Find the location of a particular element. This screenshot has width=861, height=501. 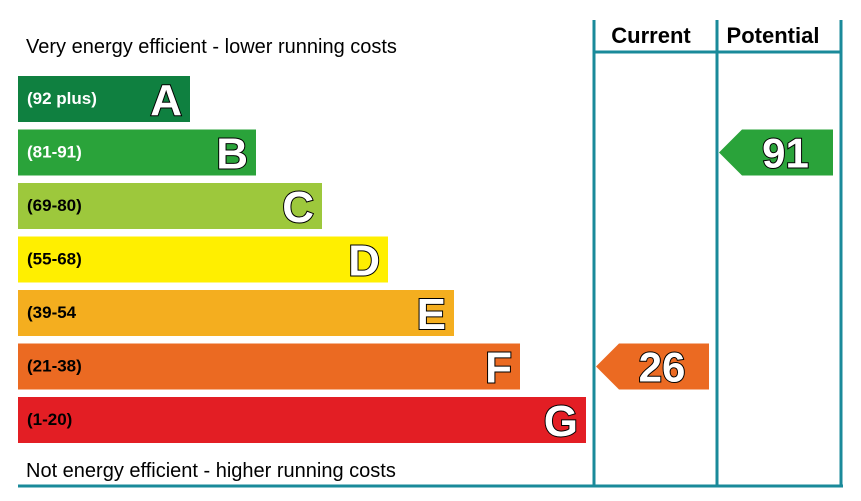

band-b-range: (81-91) is located at coordinates (54, 152).